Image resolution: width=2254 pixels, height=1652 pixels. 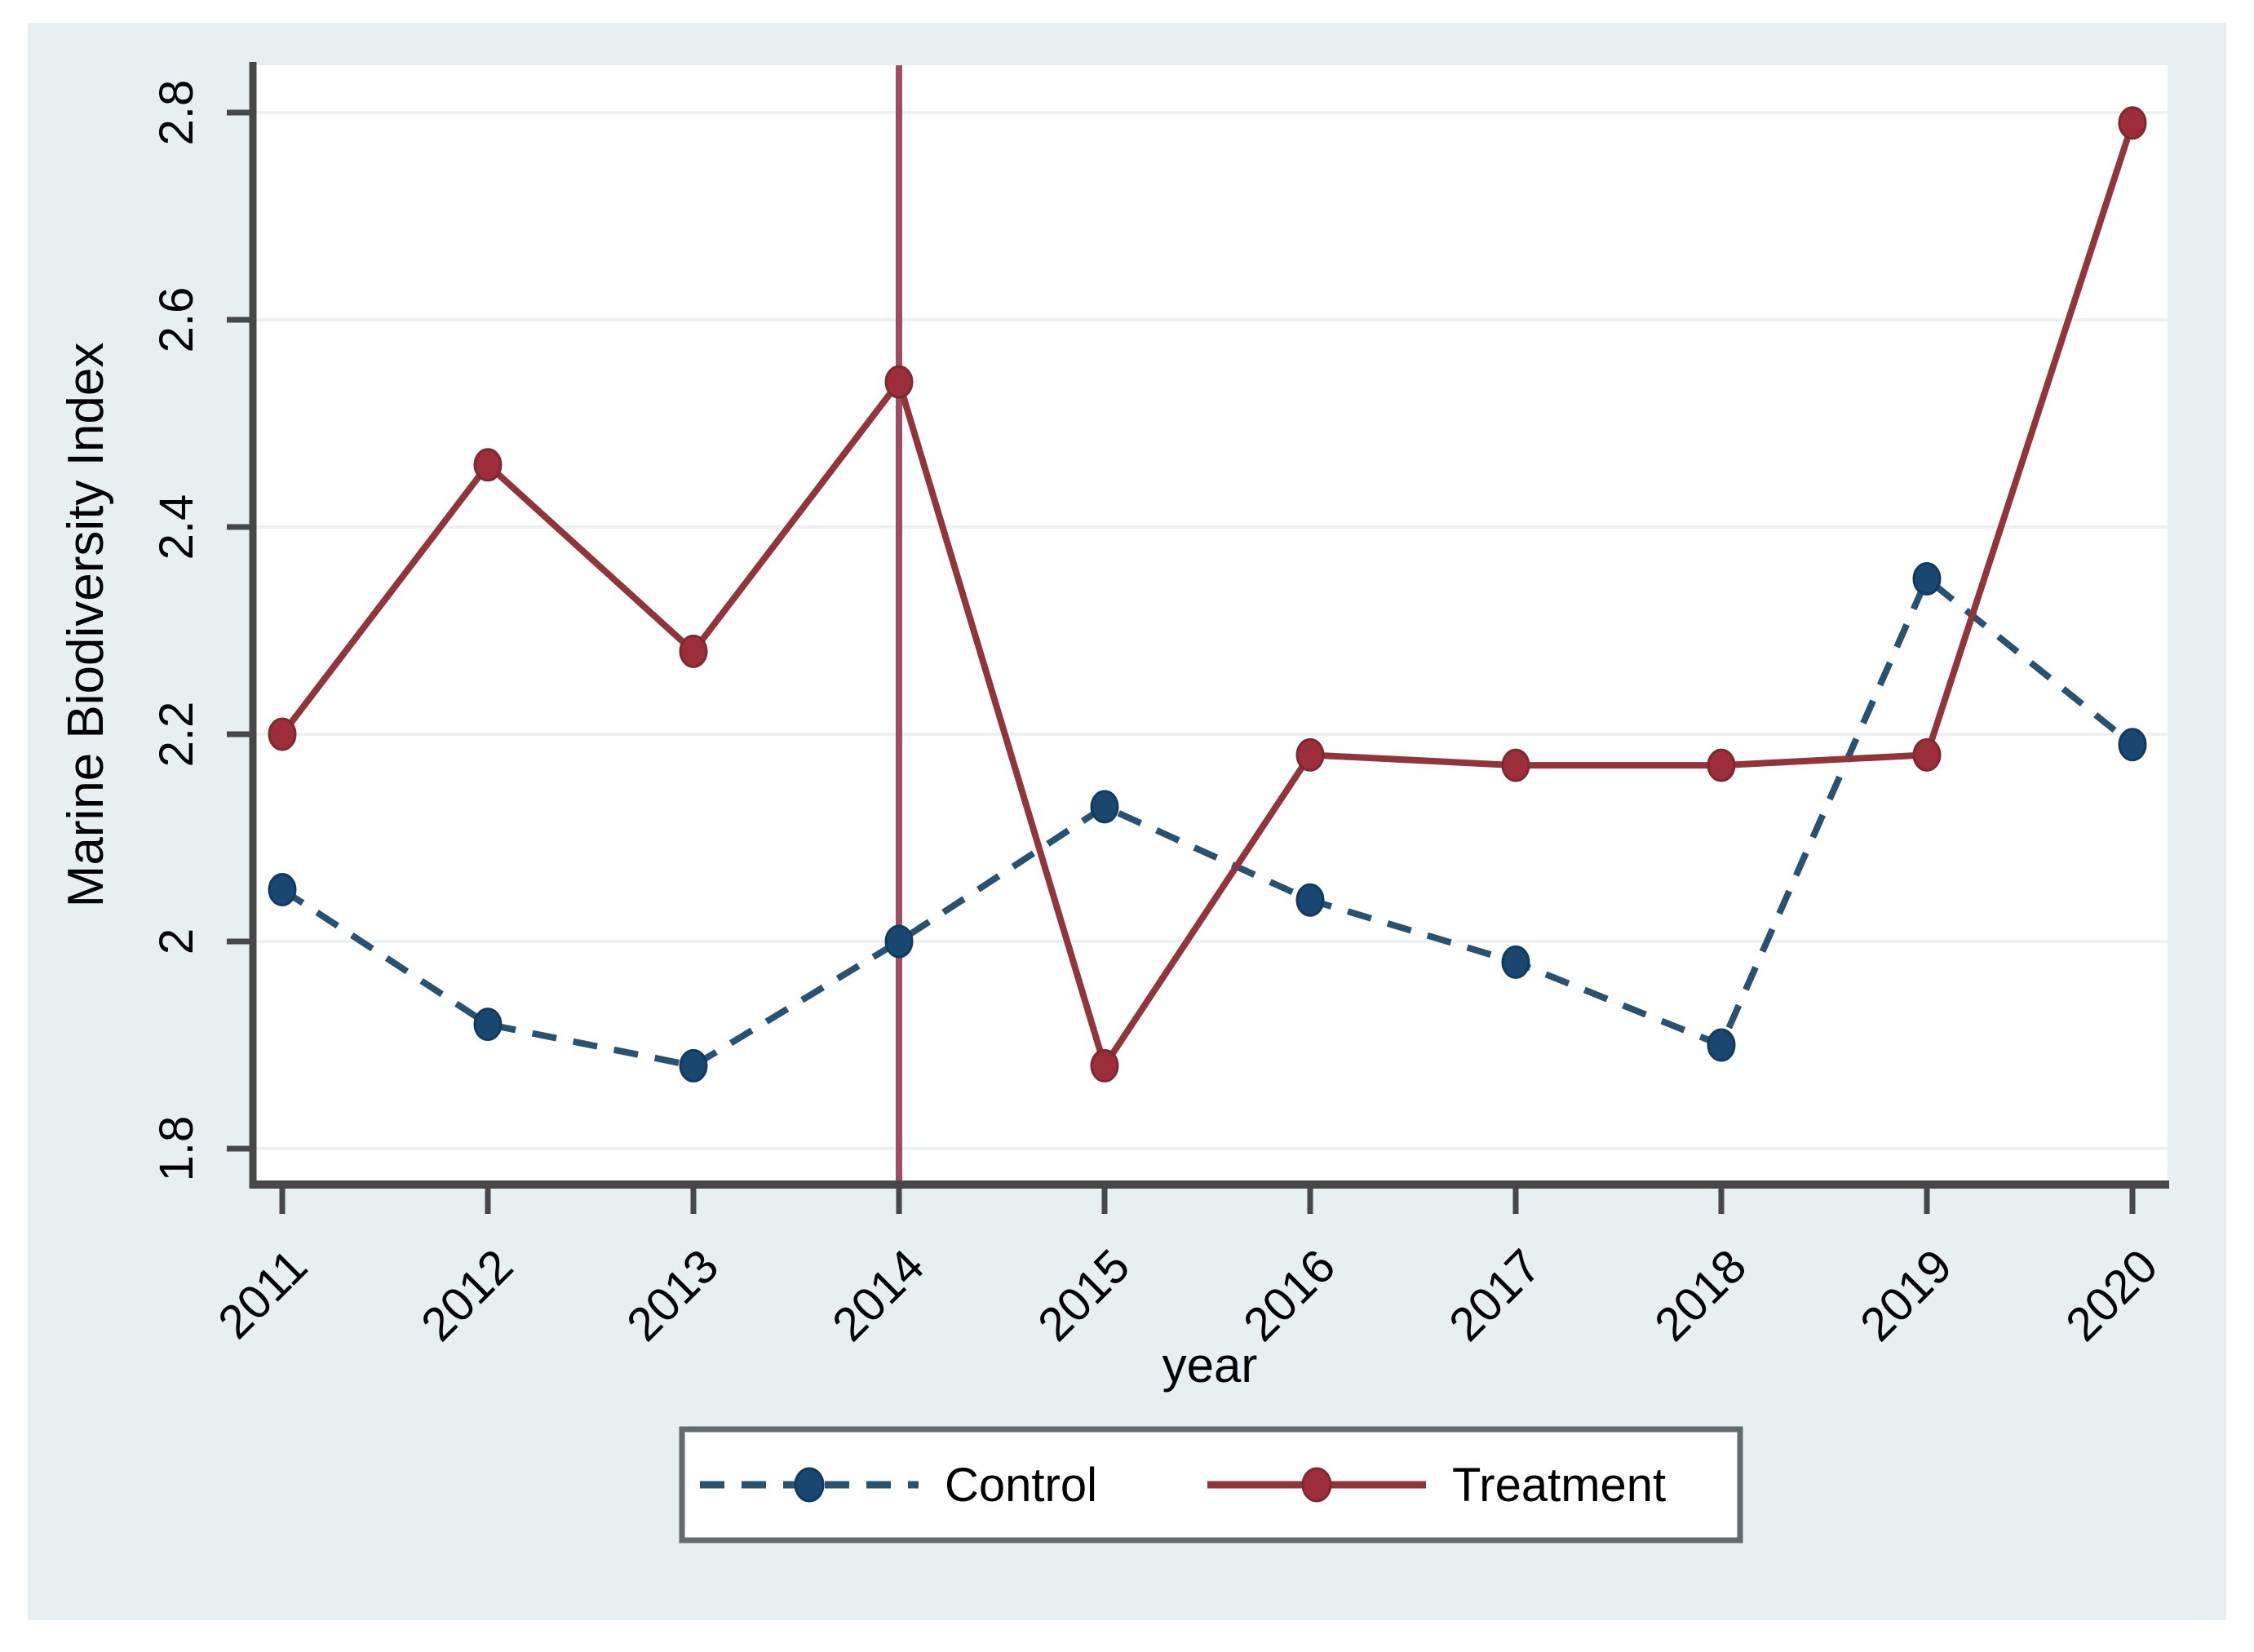 What do you see at coordinates (2132, 745) in the screenshot?
I see `control-marker-2020` at bounding box center [2132, 745].